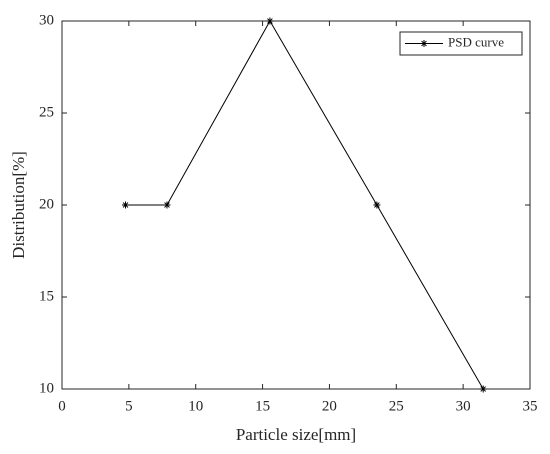 This screenshot has height=454, width=550. What do you see at coordinates (463, 406) in the screenshot?
I see `x-tick-label: 30` at bounding box center [463, 406].